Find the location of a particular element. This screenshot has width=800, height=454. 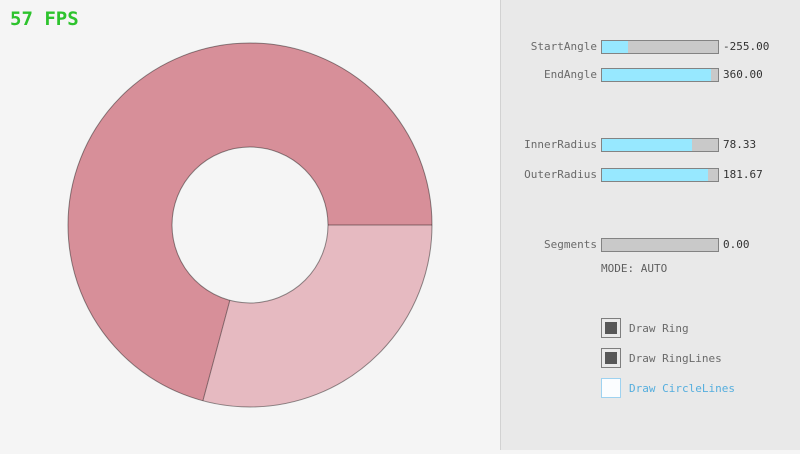

outer-radius-label: OuterRadius is located at coordinates (560, 174).